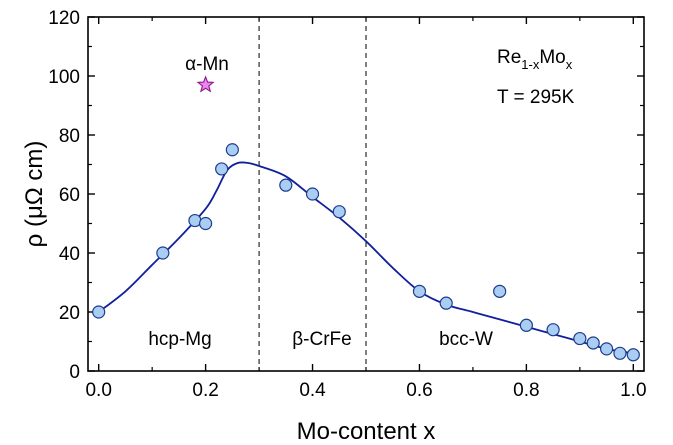 The height and width of the screenshot is (445, 673). What do you see at coordinates (64, 18) in the screenshot?
I see `y-tick-label: 120` at bounding box center [64, 18].